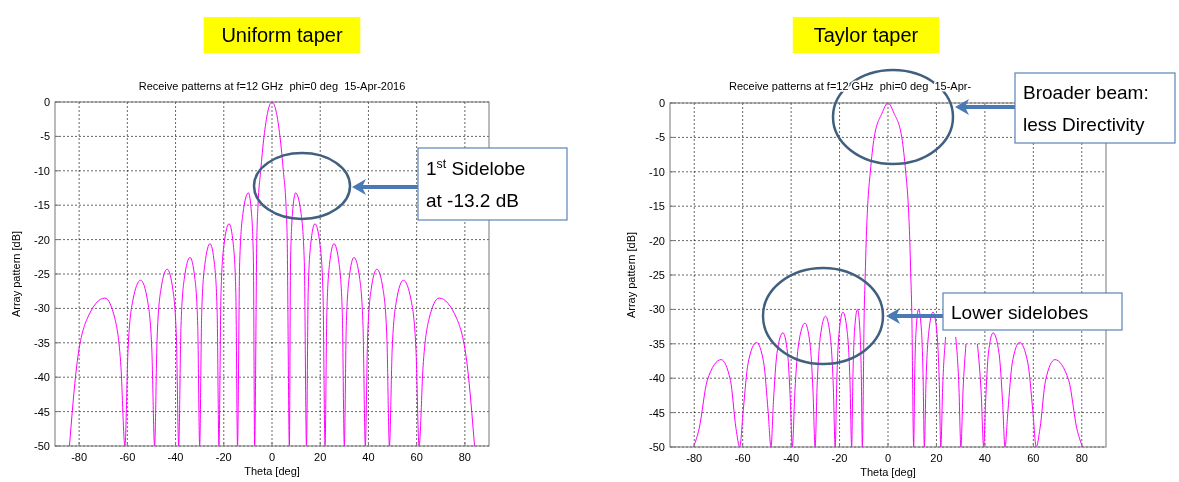 This screenshot has height=482, width=1179. What do you see at coordinates (476, 184) in the screenshot?
I see `annotation: 1$^{st}$ Sidelobe at -13.2 dB` at bounding box center [476, 184].